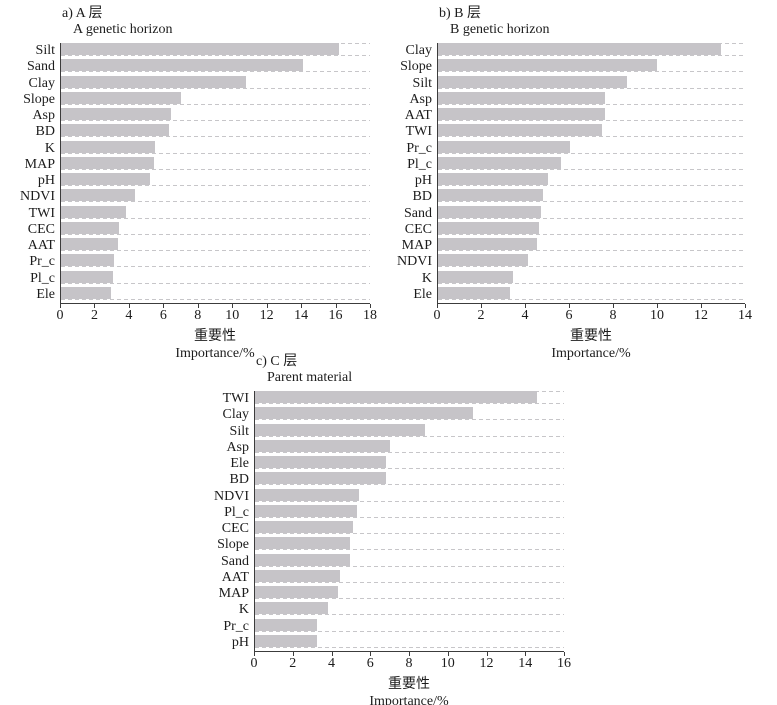 Image resolution: width=777 pixels, height=705 pixels. I want to click on x-axis-title-en: Importance/%, so click(591, 353).